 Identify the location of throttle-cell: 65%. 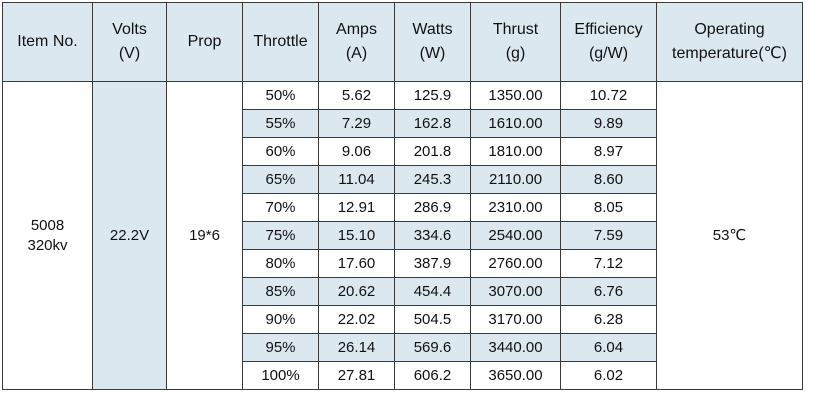
(280, 179).